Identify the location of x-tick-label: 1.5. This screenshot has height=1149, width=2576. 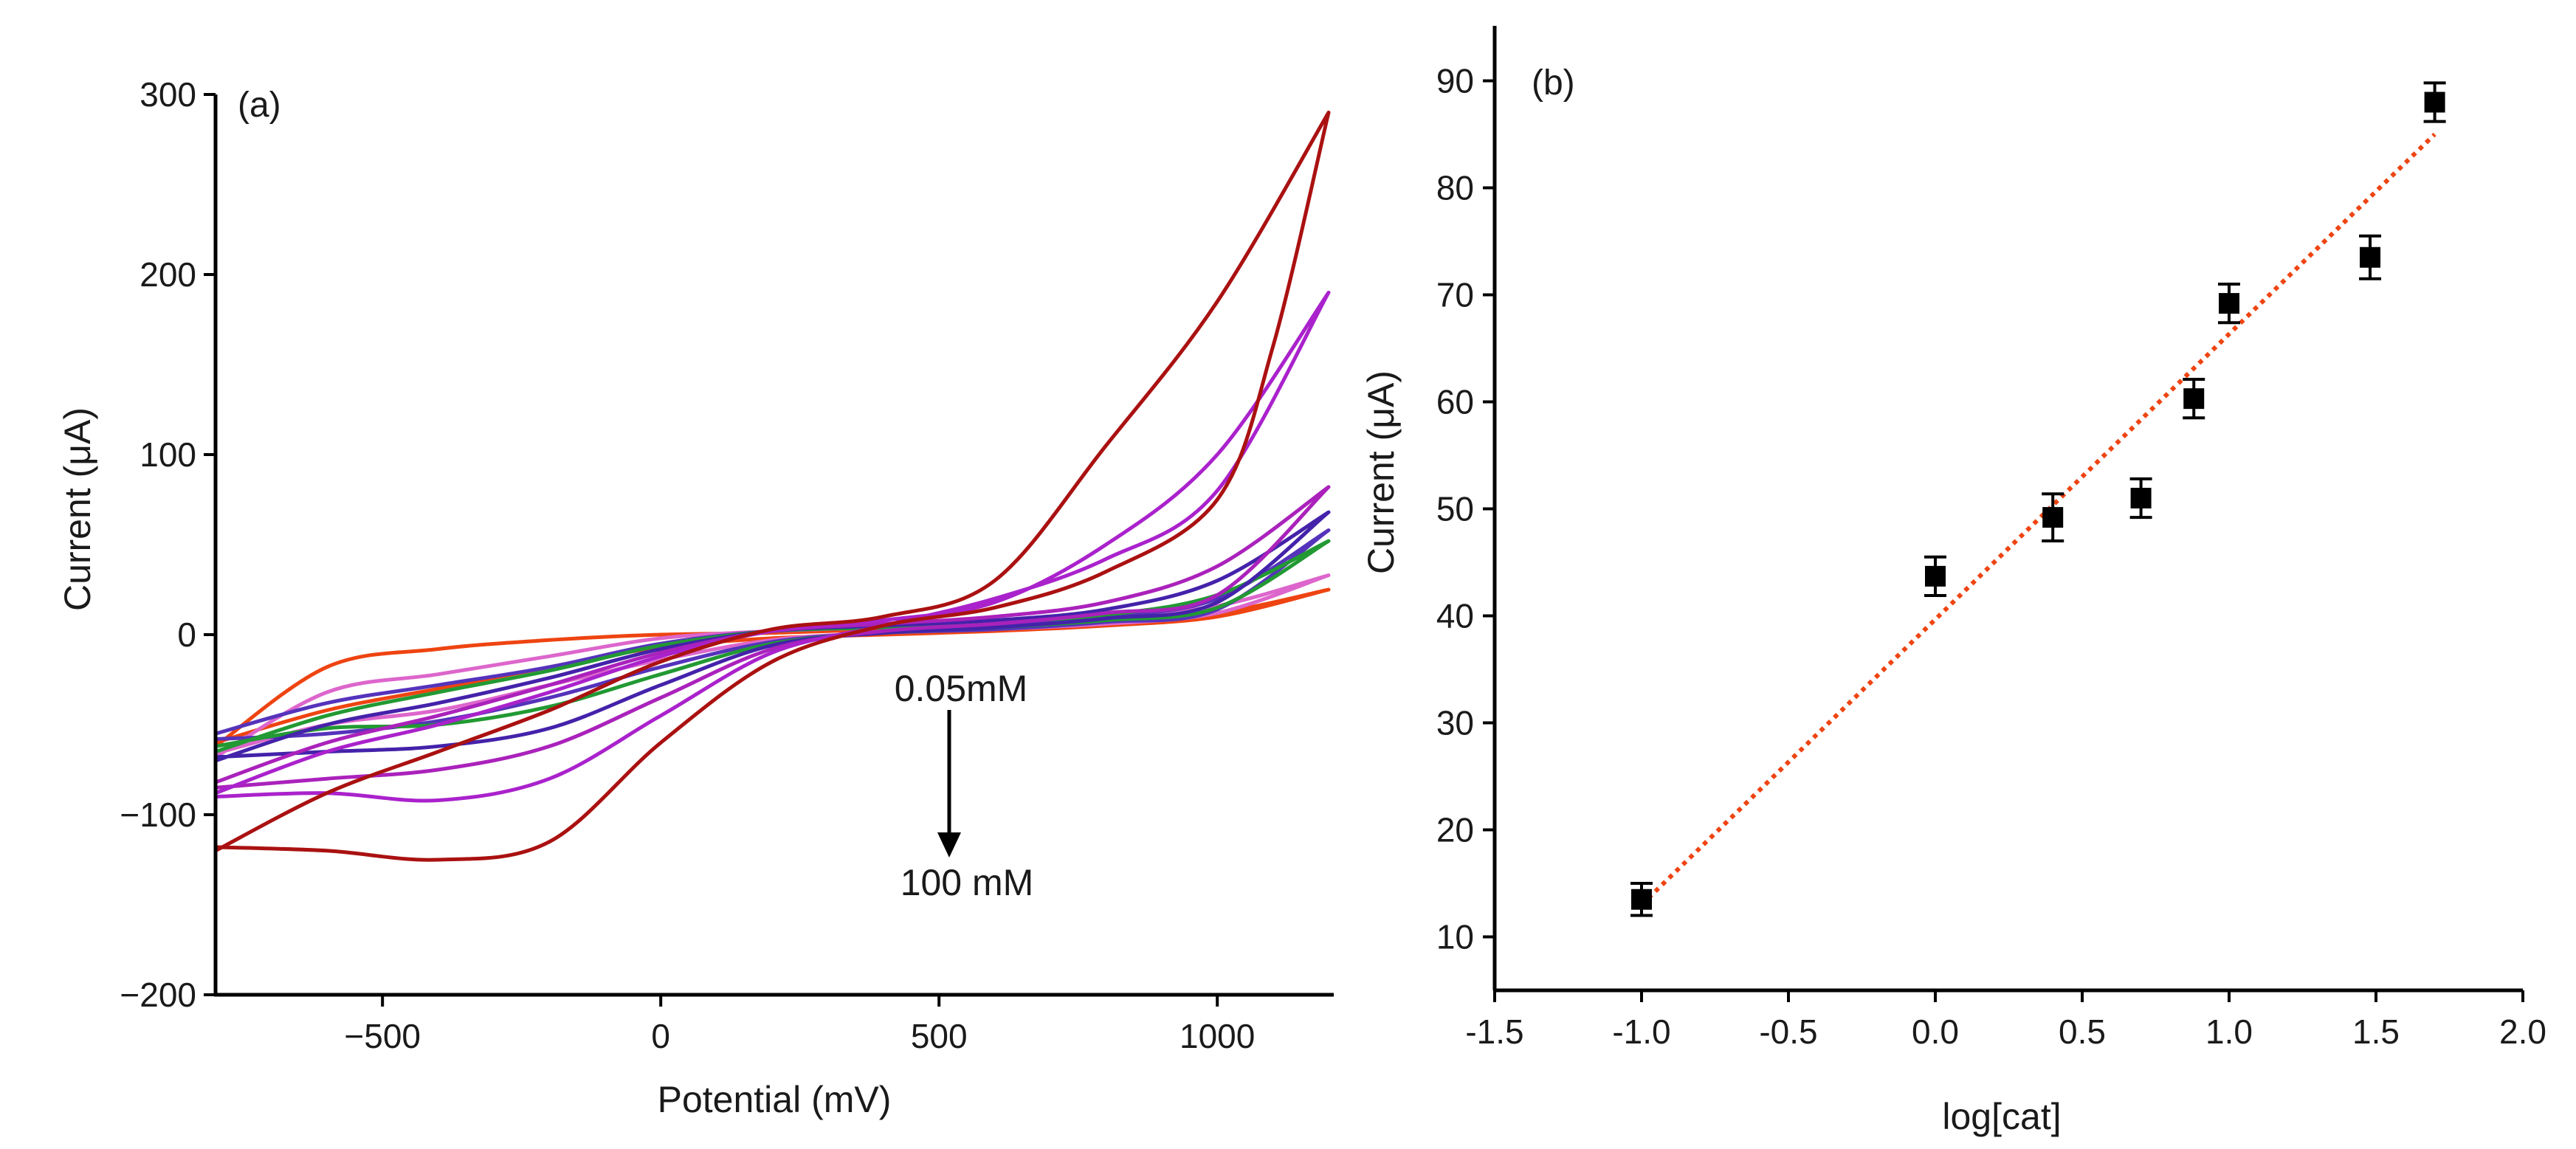
(2376, 1031).